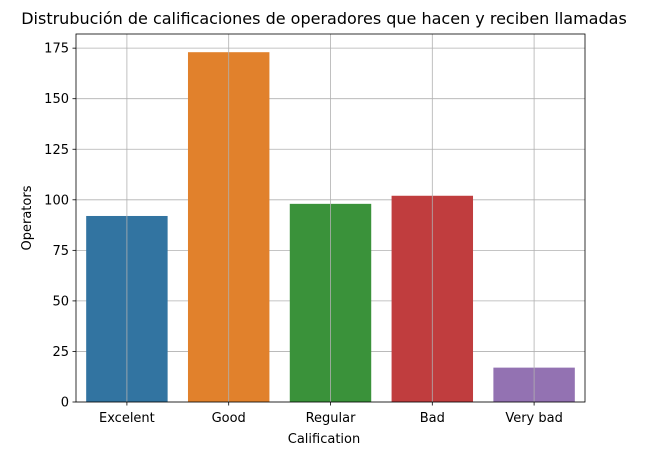  Describe the element at coordinates (60, 251) in the screenshot. I see `y-tick-label: 75` at that location.